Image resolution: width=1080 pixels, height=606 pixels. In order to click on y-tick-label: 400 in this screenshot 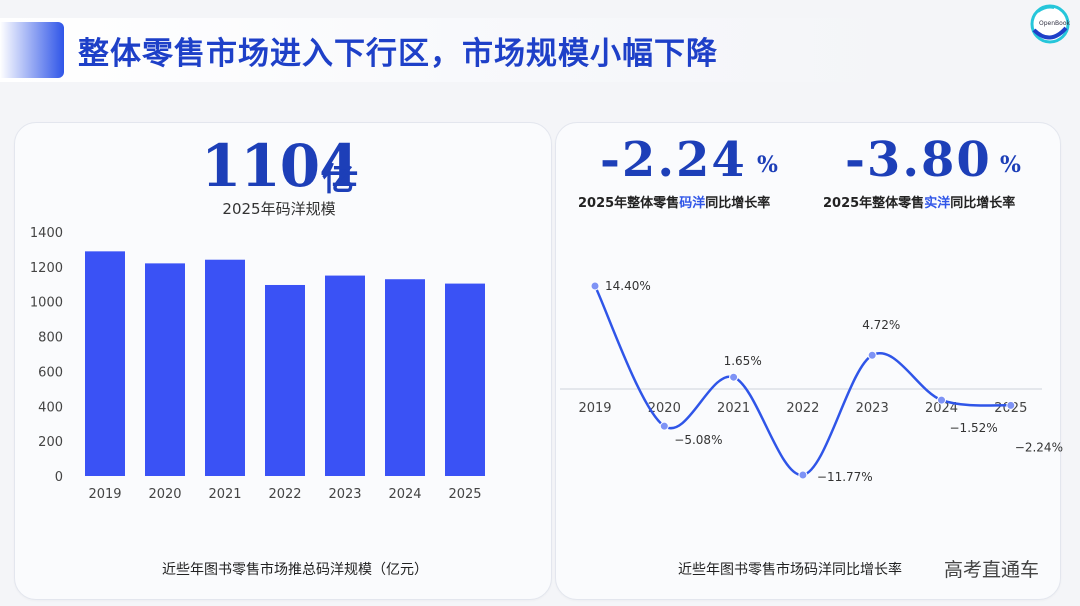, I will do `click(50, 407)`.